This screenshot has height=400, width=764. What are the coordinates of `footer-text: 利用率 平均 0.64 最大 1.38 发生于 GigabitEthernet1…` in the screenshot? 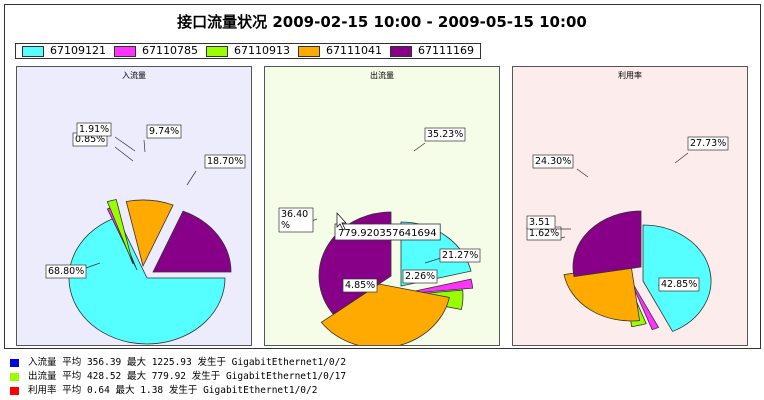 It's located at (173, 390).